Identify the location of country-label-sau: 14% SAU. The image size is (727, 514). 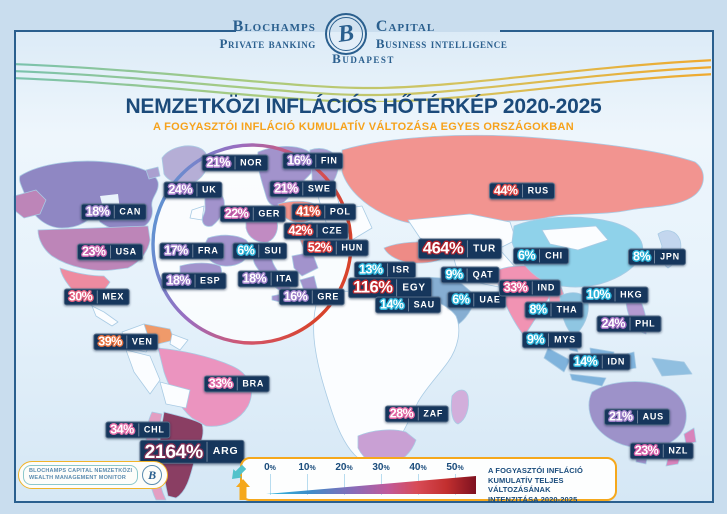
(408, 305).